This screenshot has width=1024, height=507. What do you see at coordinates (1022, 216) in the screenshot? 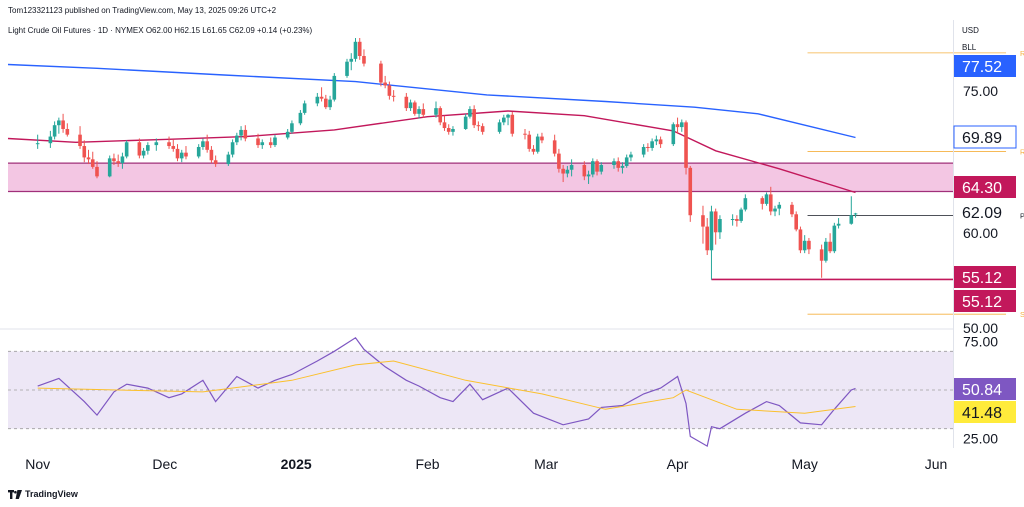
I see `pivot-label: P (61.87)` at bounding box center [1022, 216].